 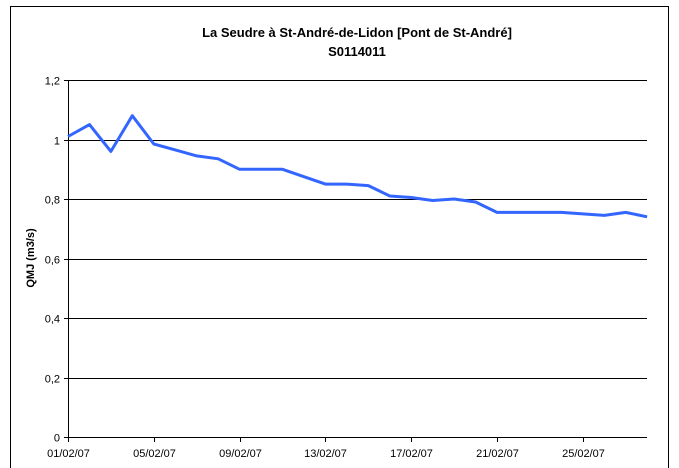 What do you see at coordinates (154, 454) in the screenshot?
I see `x-tick-label: 05/02/07` at bounding box center [154, 454].